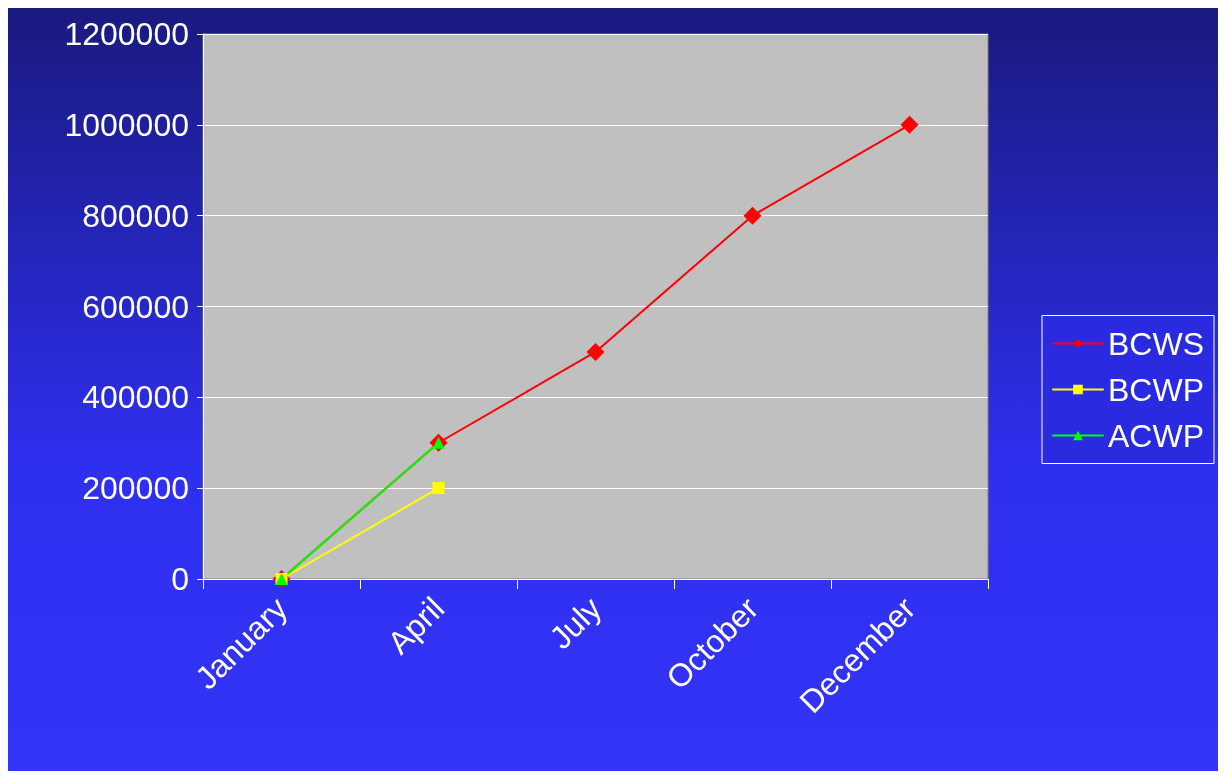 The width and height of the screenshot is (1226, 779). Describe the element at coordinates (575, 623) in the screenshot. I see `x-tick-label: July` at that location.